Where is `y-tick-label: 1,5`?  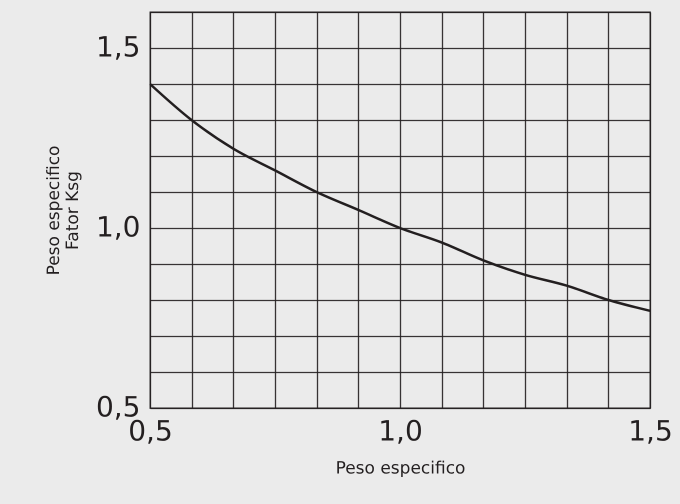 y-tick-label: 1,5 is located at coordinates (118, 47).